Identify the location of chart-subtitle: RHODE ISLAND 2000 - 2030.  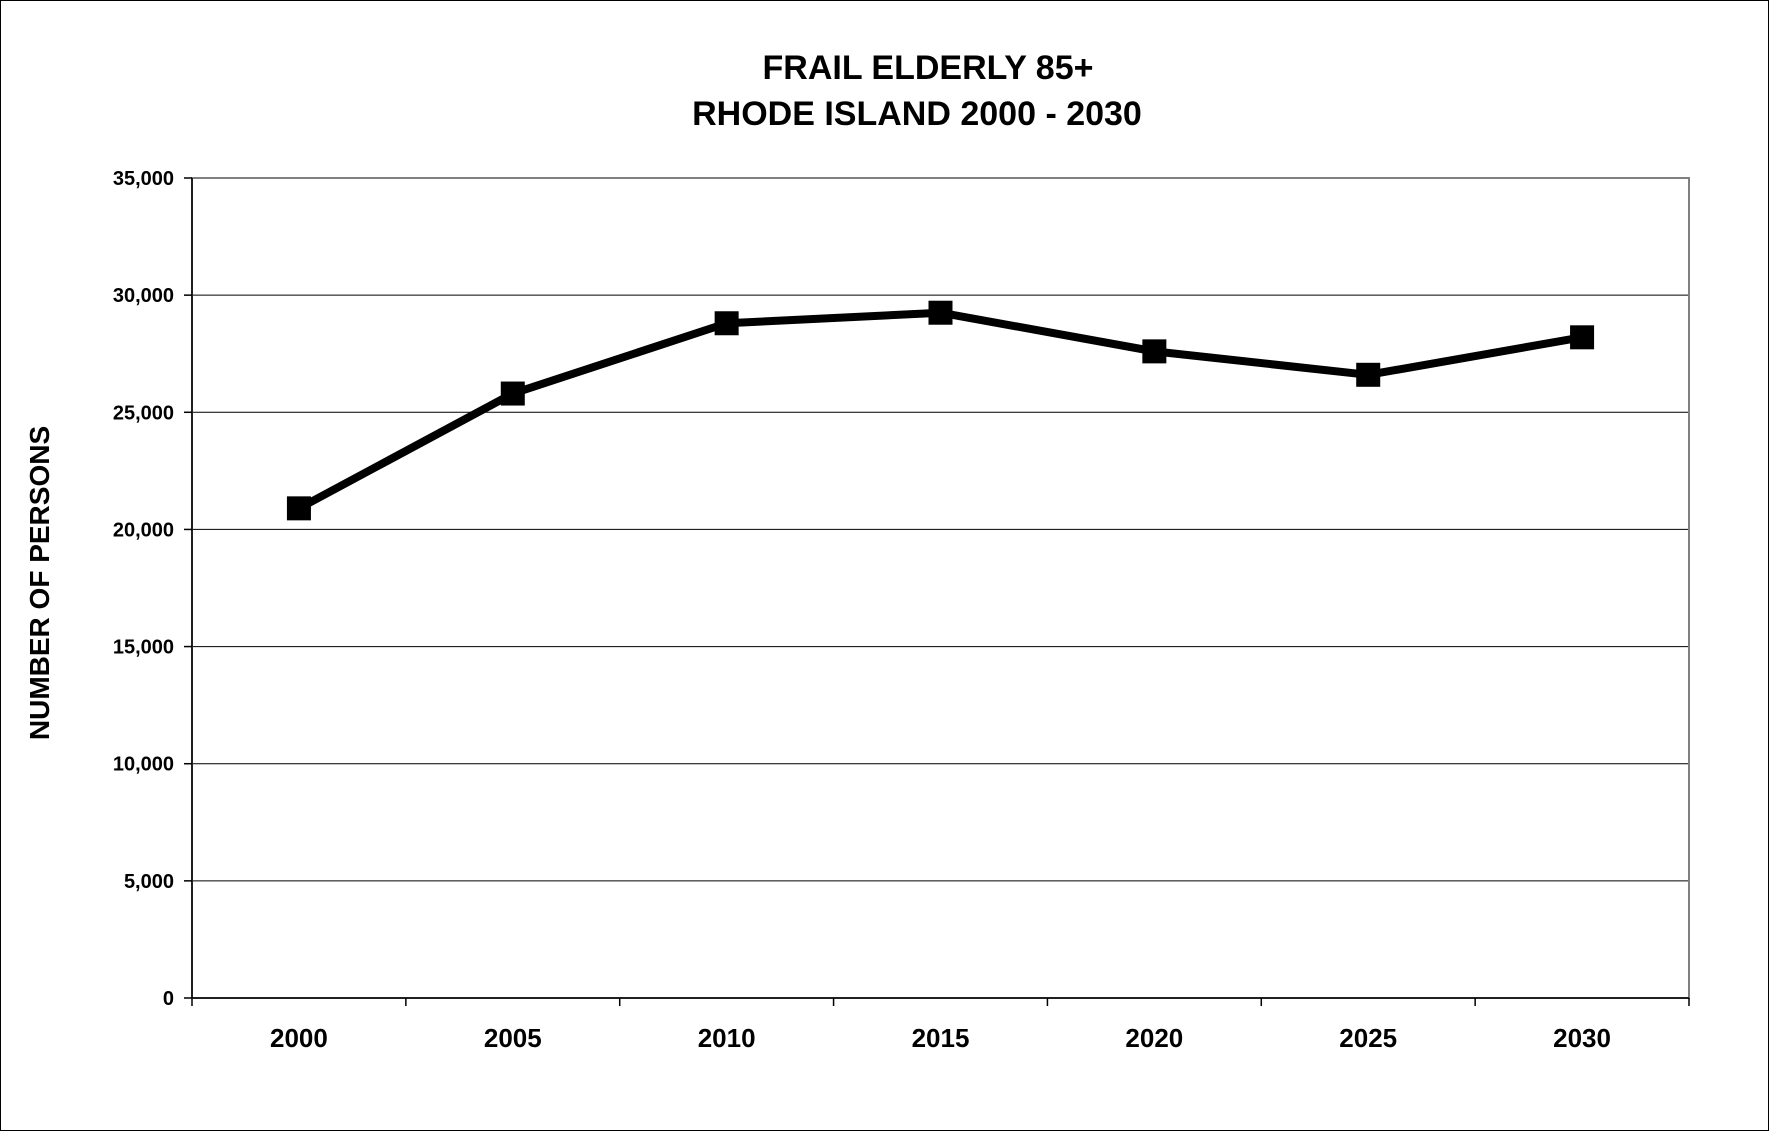
(917, 114).